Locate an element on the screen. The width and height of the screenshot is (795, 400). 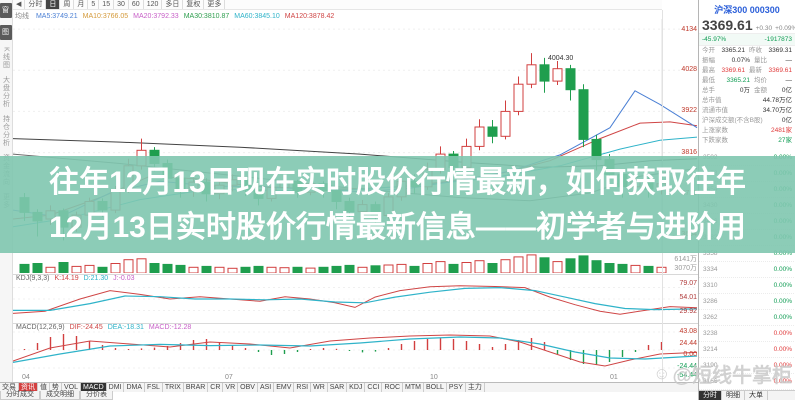
quote-label: 下跌家数 is located at coordinates (715, 140).